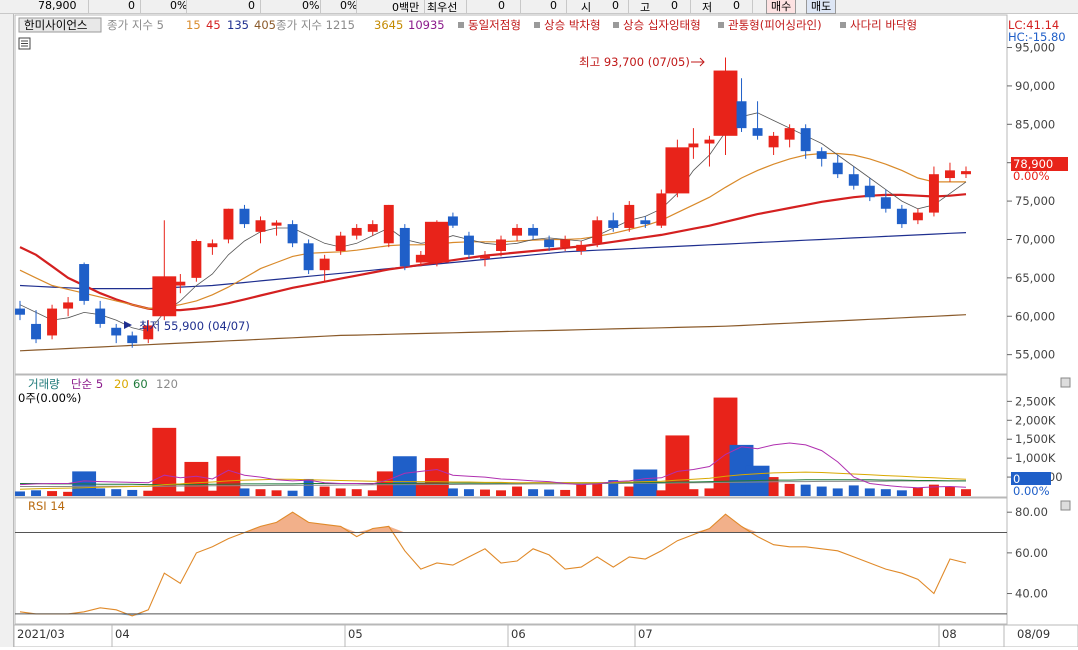  What do you see at coordinates (572, 25) in the screenshot?
I see `pattern-label: 상승 박차형` at bounding box center [572, 25].